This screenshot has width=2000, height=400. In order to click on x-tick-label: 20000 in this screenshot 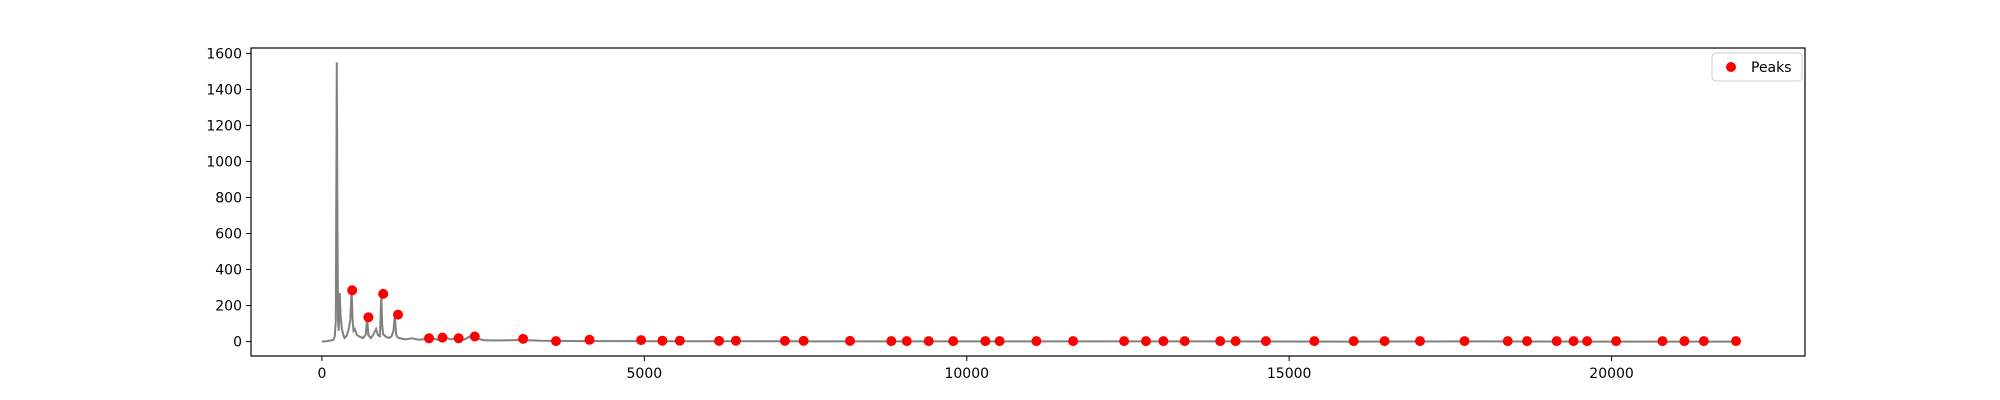, I will do `click(1611, 374)`.